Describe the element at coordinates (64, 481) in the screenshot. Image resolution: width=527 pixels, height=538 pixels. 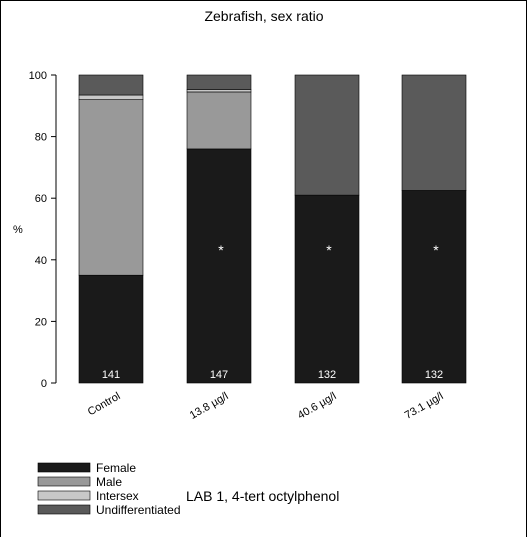
I see `legend-swatch-male` at that location.